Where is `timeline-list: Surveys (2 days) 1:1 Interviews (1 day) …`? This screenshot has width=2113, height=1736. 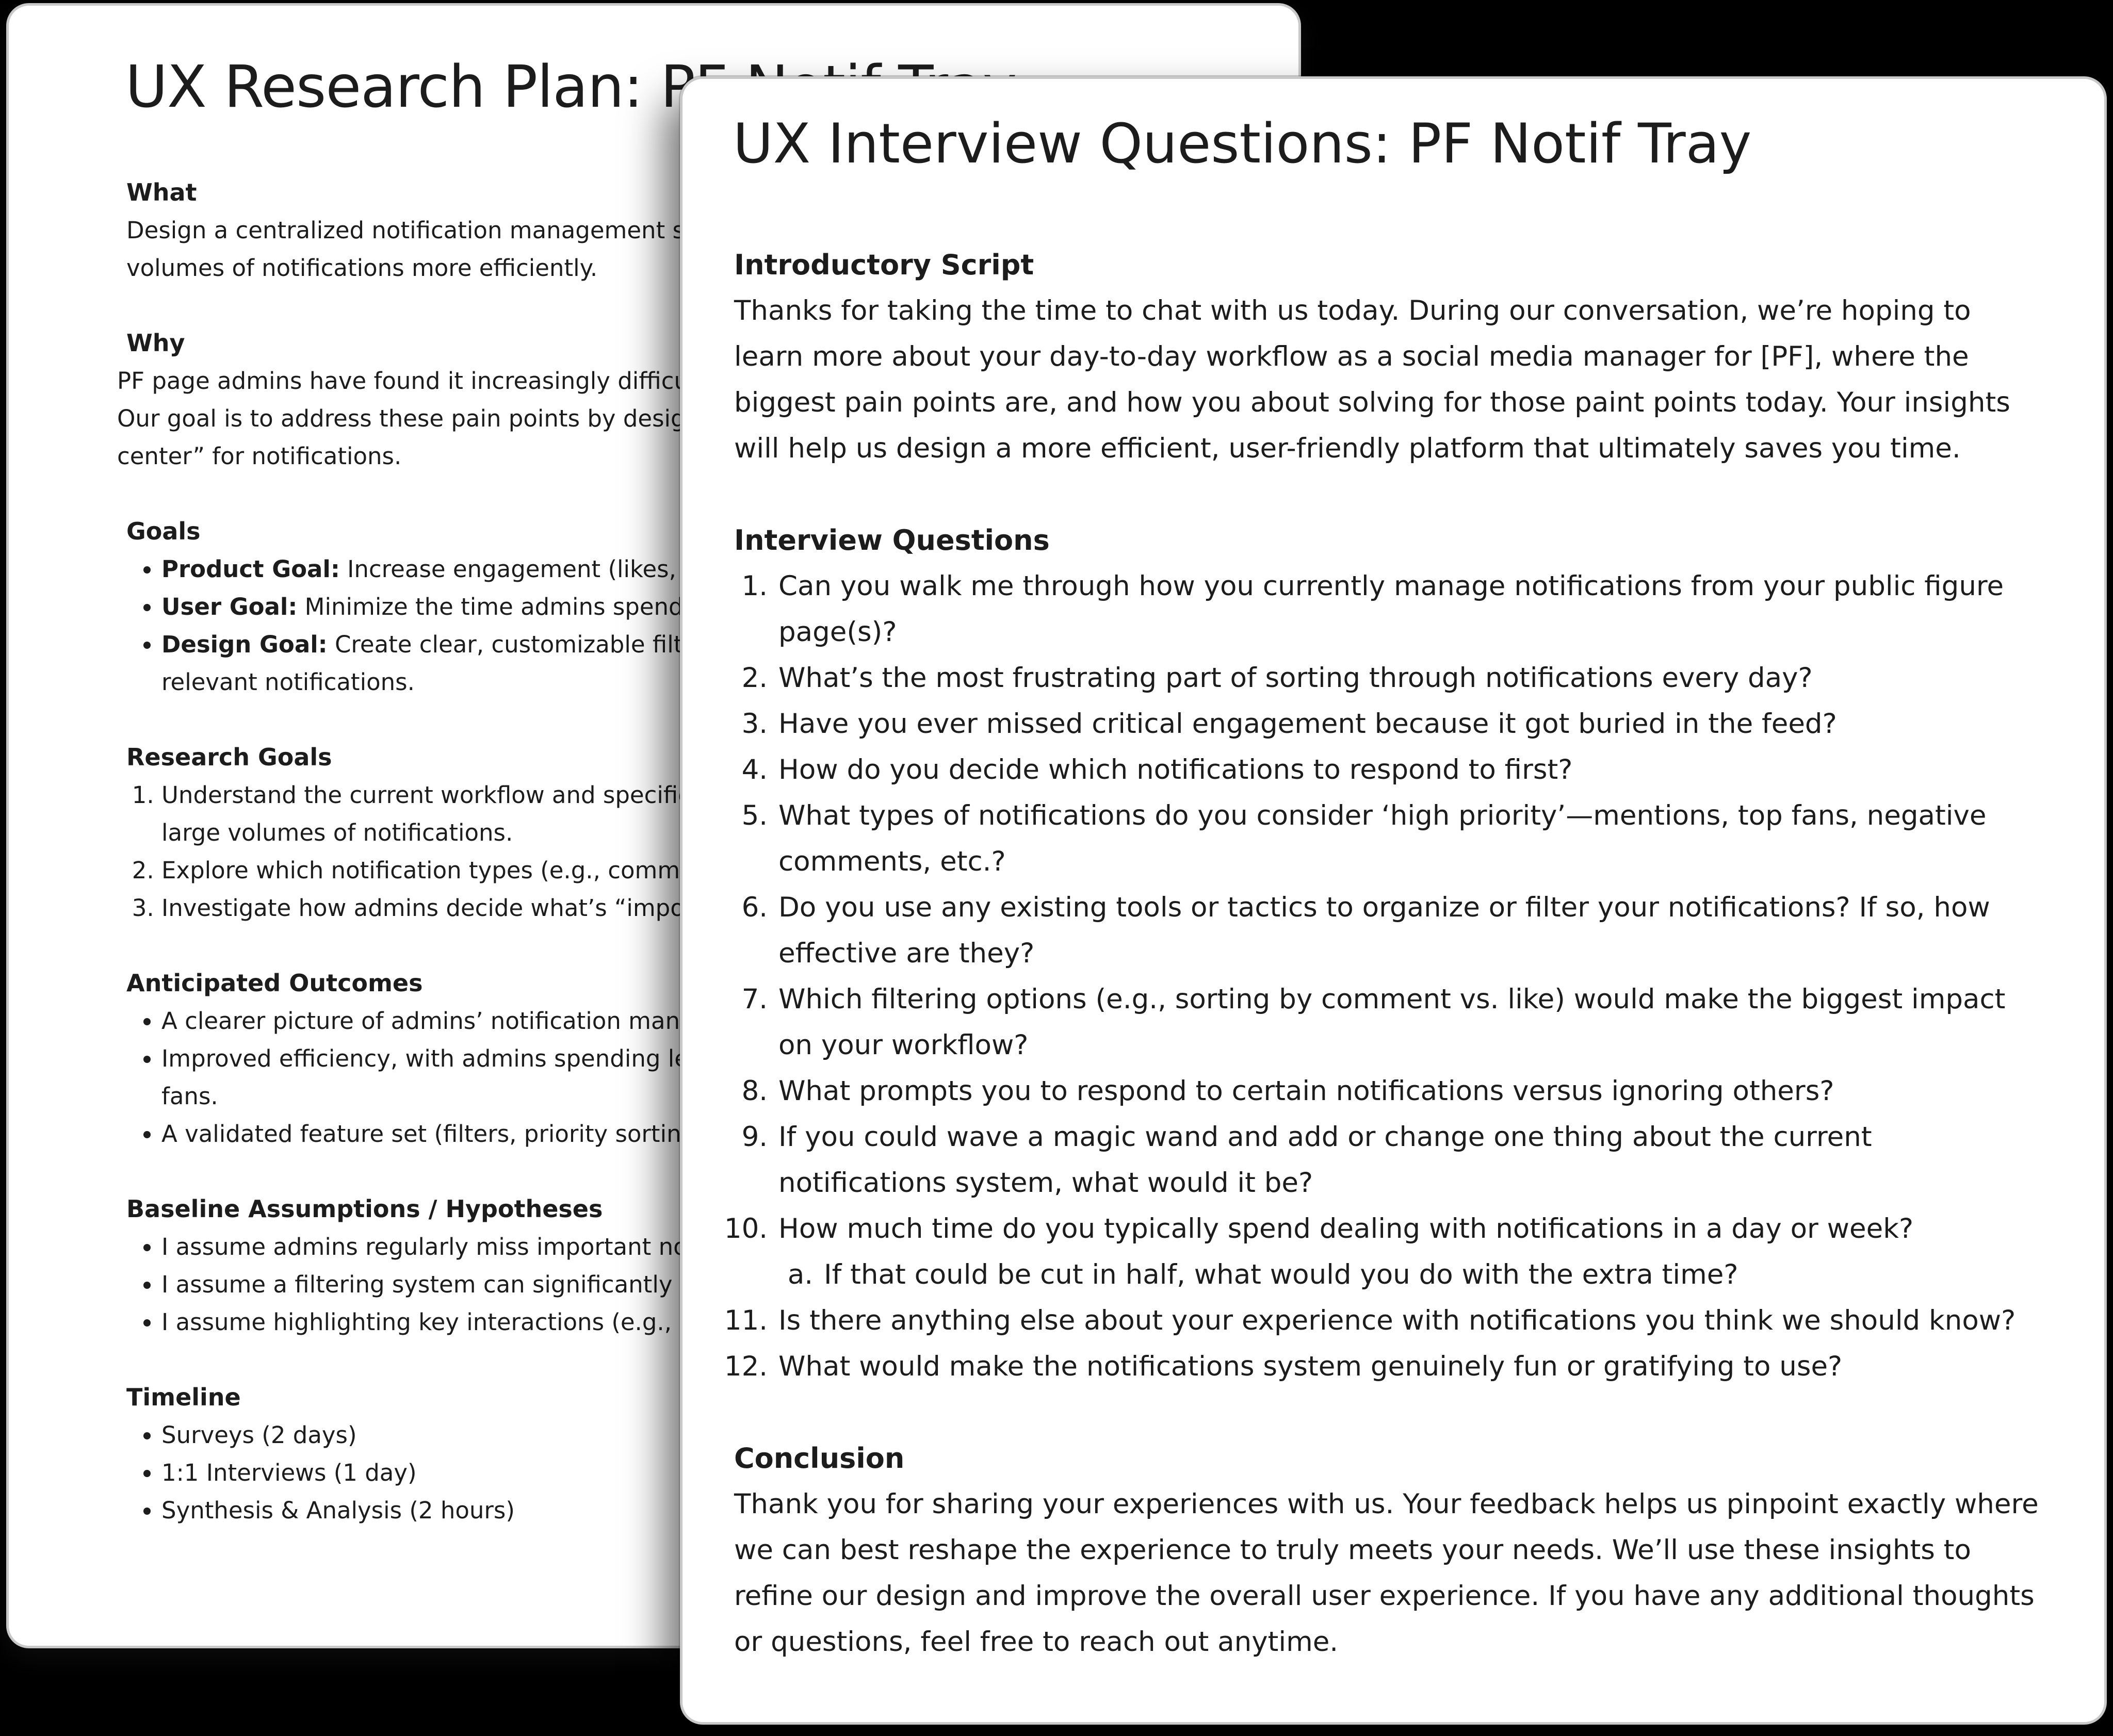 timeline-list: Surveys (2 days) 1:1 Interviews (1 day) … is located at coordinates (693, 1472).